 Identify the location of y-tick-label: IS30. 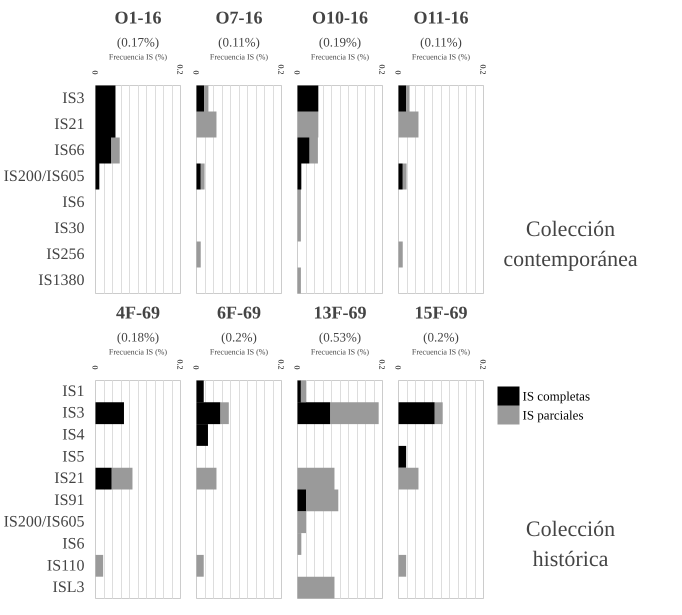
(69, 228).